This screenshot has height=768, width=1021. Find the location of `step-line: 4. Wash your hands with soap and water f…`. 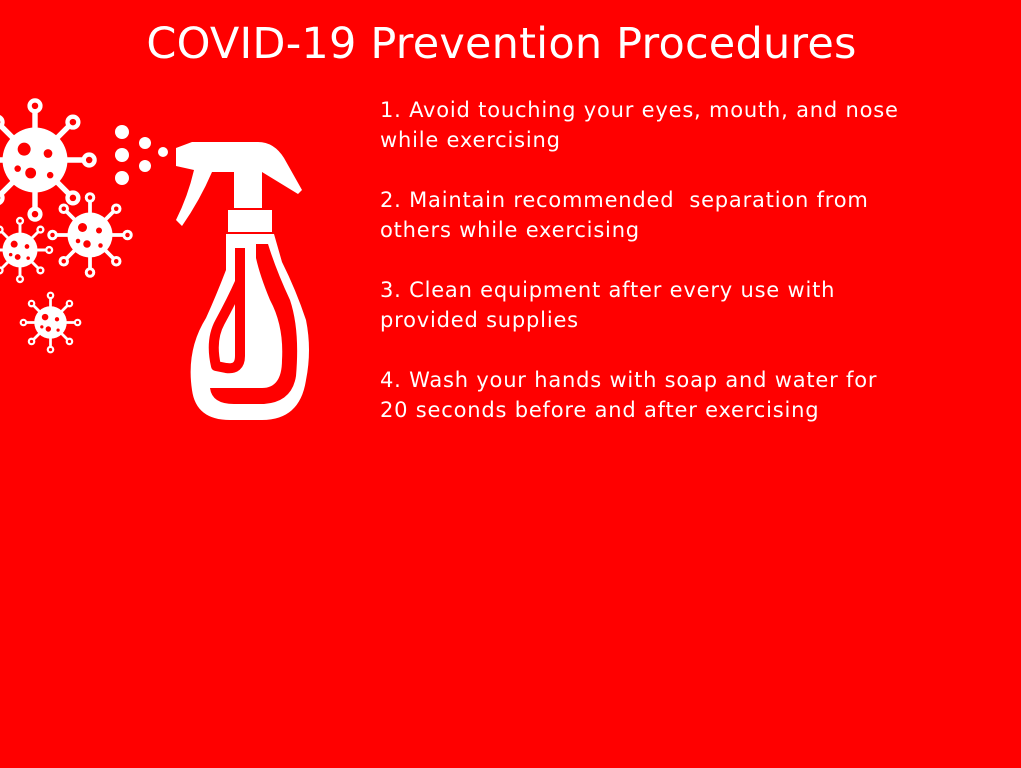

step-line: 4. Wash your hands with soap and water f… is located at coordinates (629, 380).